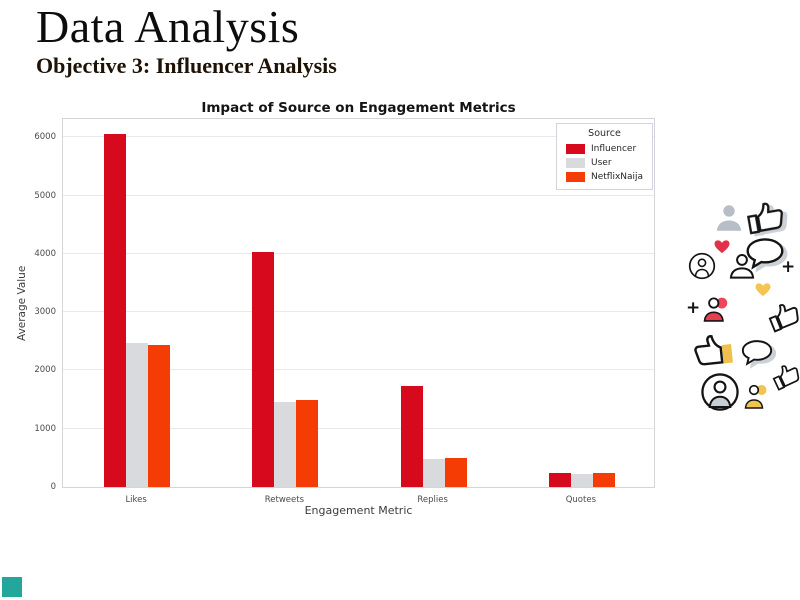  Describe the element at coordinates (137, 414) in the screenshot. I see `bar-user-likes` at that location.